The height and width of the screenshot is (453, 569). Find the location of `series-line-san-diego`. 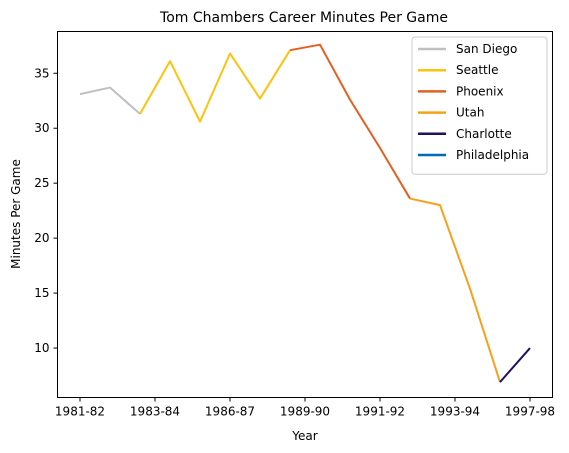

series-line-san-diego is located at coordinates (110, 100).